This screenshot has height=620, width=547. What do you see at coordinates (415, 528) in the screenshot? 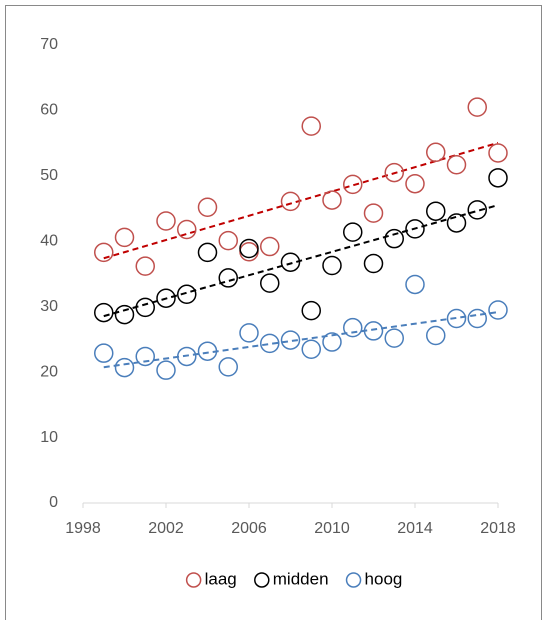
I see `x-tick-label: 2014` at bounding box center [415, 528].